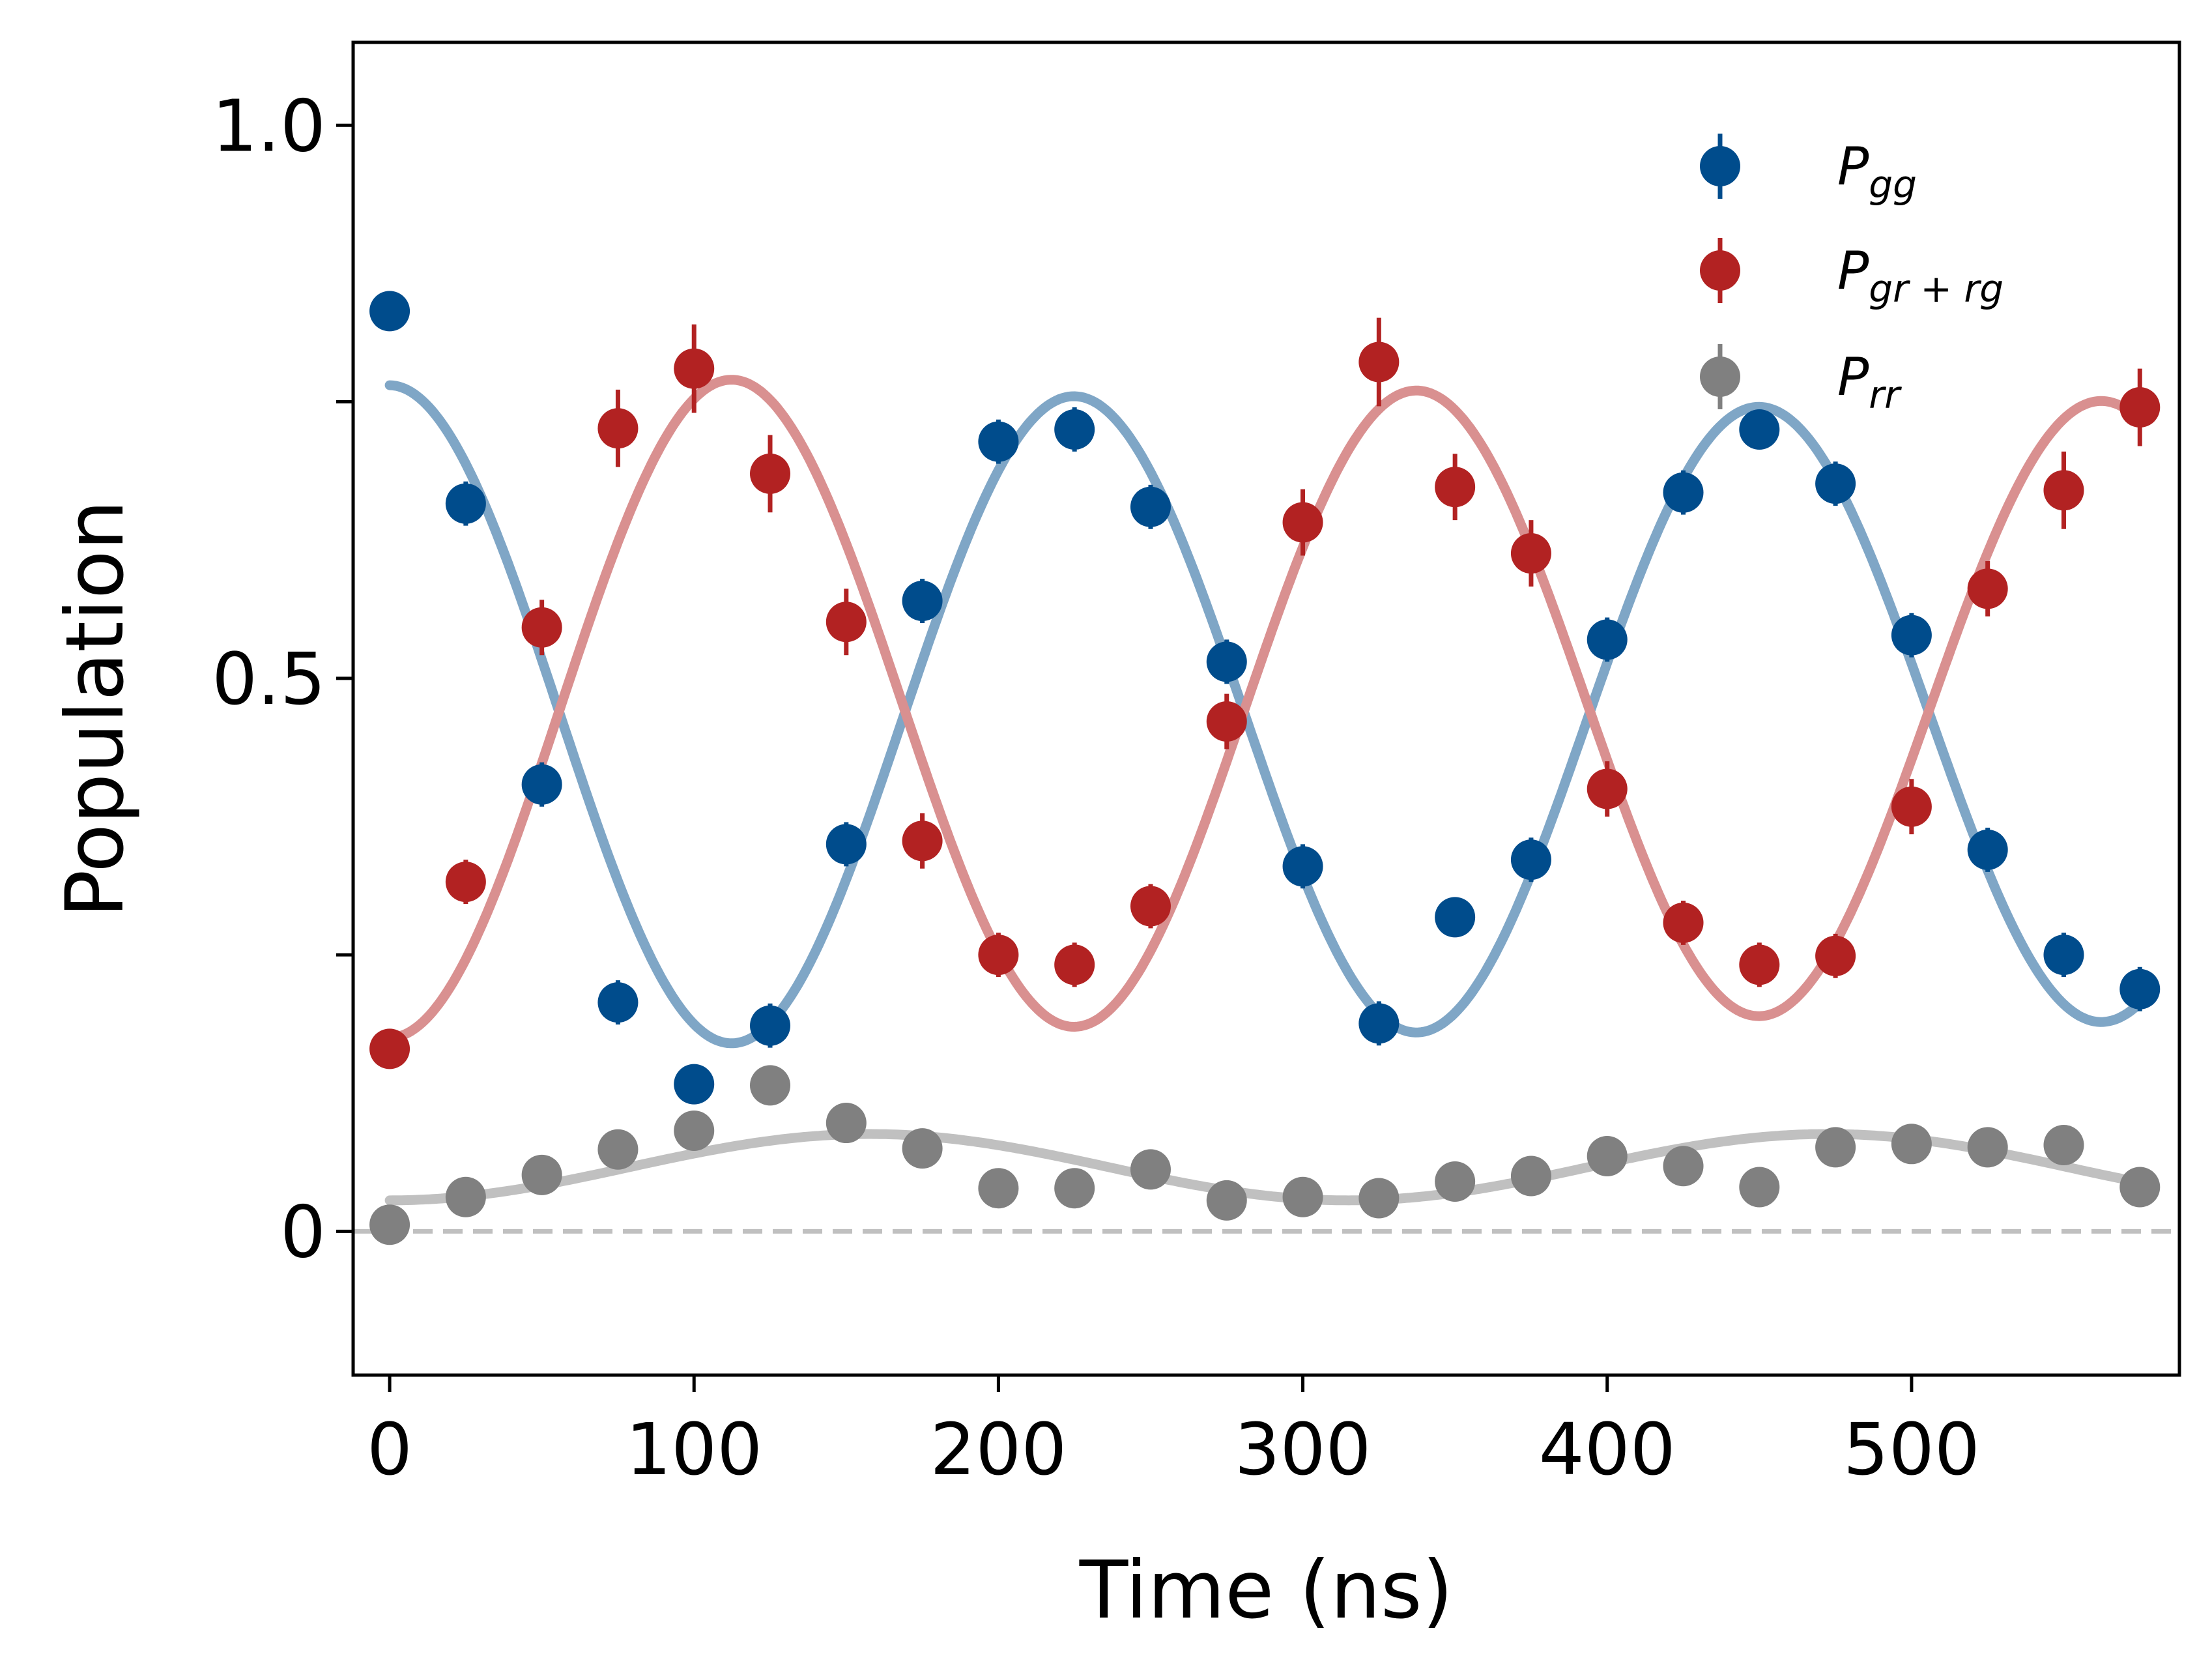  I want to click on y-tick-label: 0, so click(303, 1231).